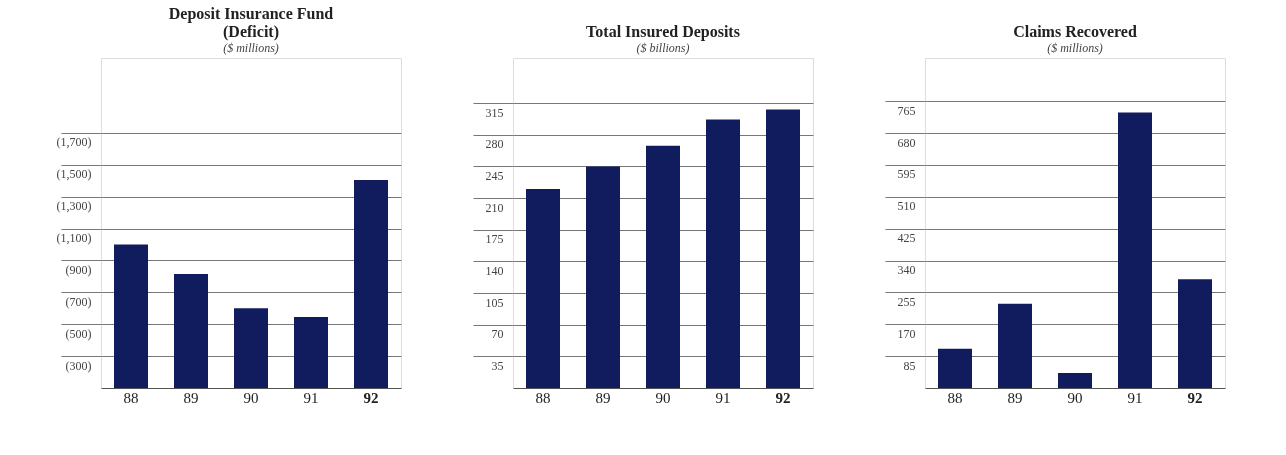 The image size is (1286, 455). What do you see at coordinates (906, 174) in the screenshot?
I see `y-tick-label: 595` at bounding box center [906, 174].